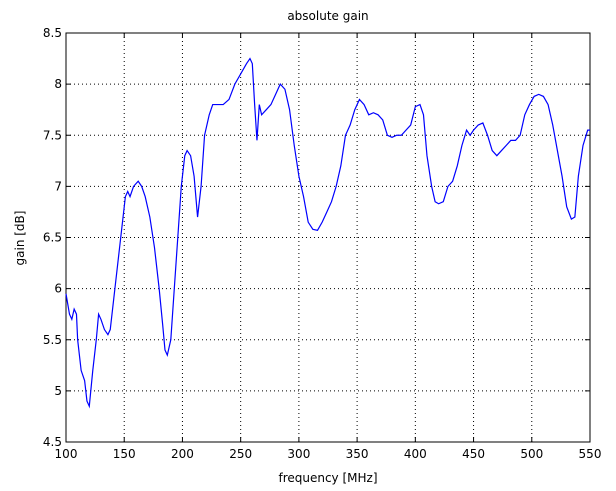  I want to click on x-tick-label: 350, so click(357, 454).